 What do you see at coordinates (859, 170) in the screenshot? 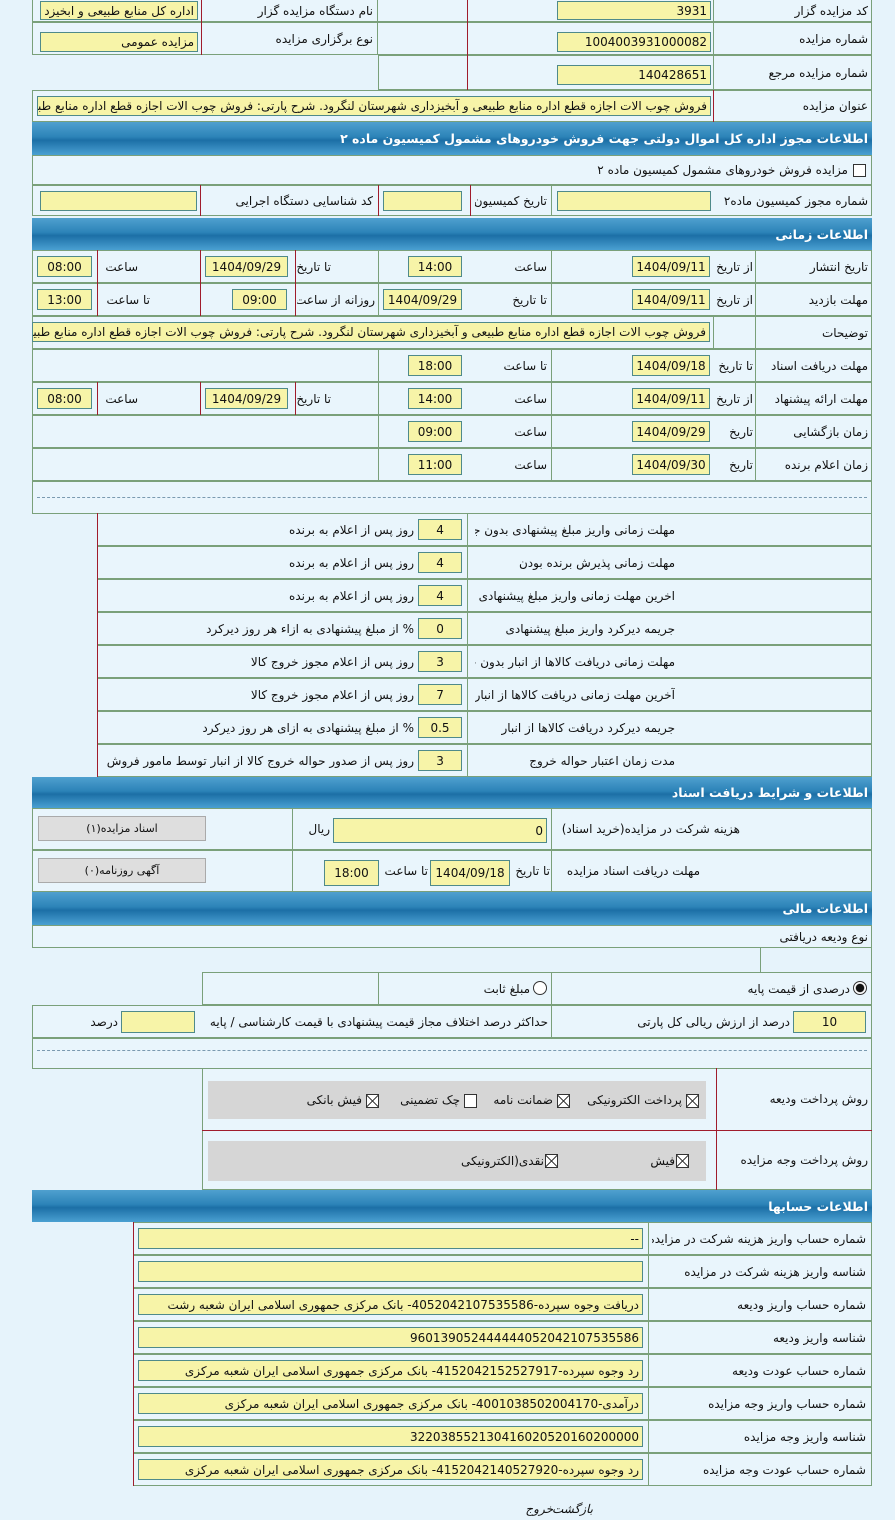
I see `commission-checkbox` at bounding box center [859, 170].